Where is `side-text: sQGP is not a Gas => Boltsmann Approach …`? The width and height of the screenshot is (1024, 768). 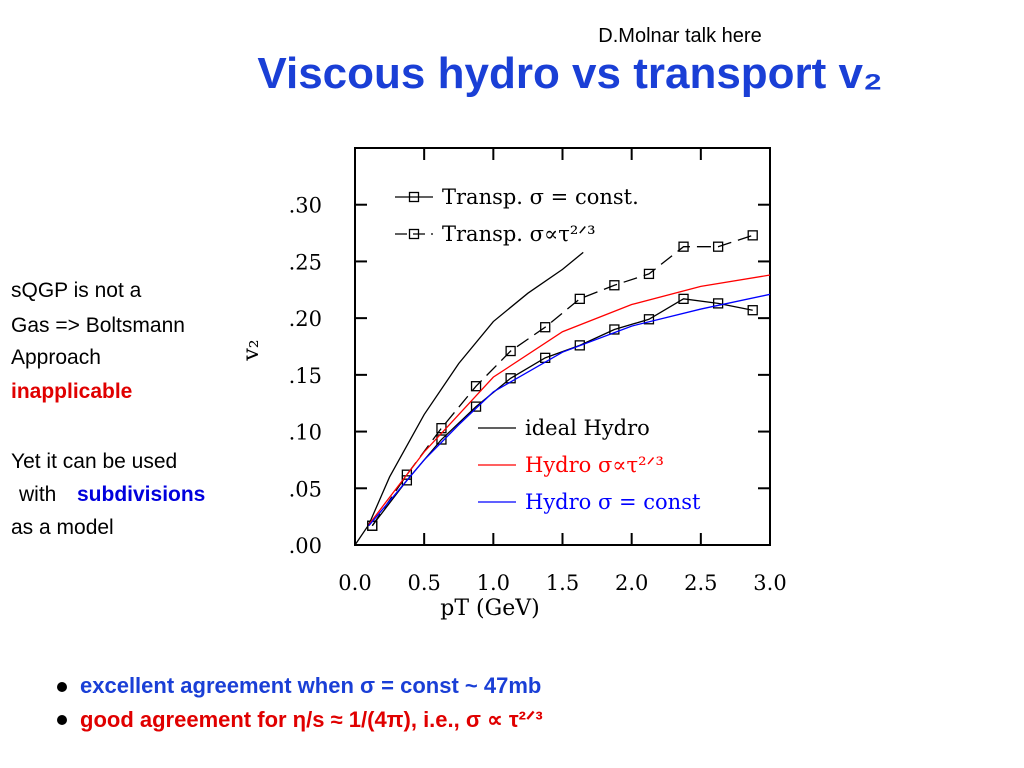 side-text: sQGP is not a Gas => Boltsmann Approach … is located at coordinates (108, 409).